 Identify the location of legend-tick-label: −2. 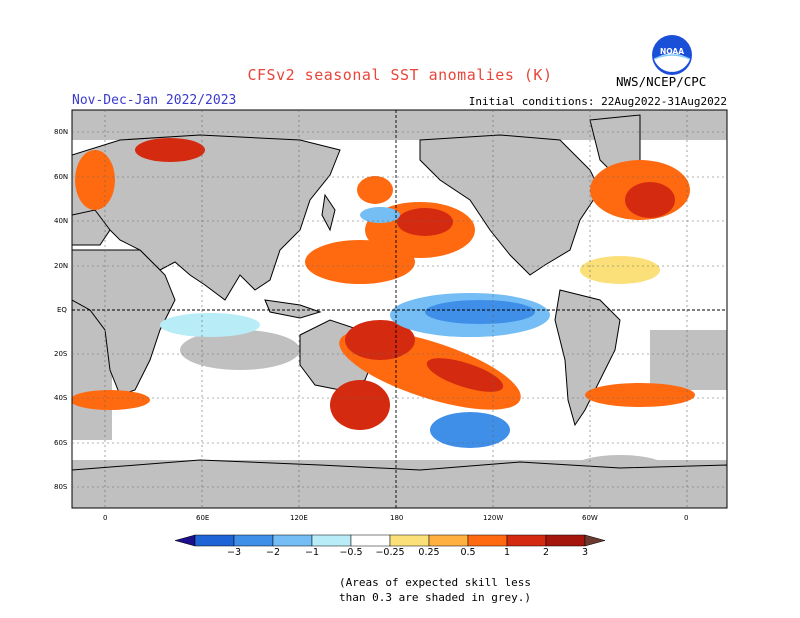
(273, 552).